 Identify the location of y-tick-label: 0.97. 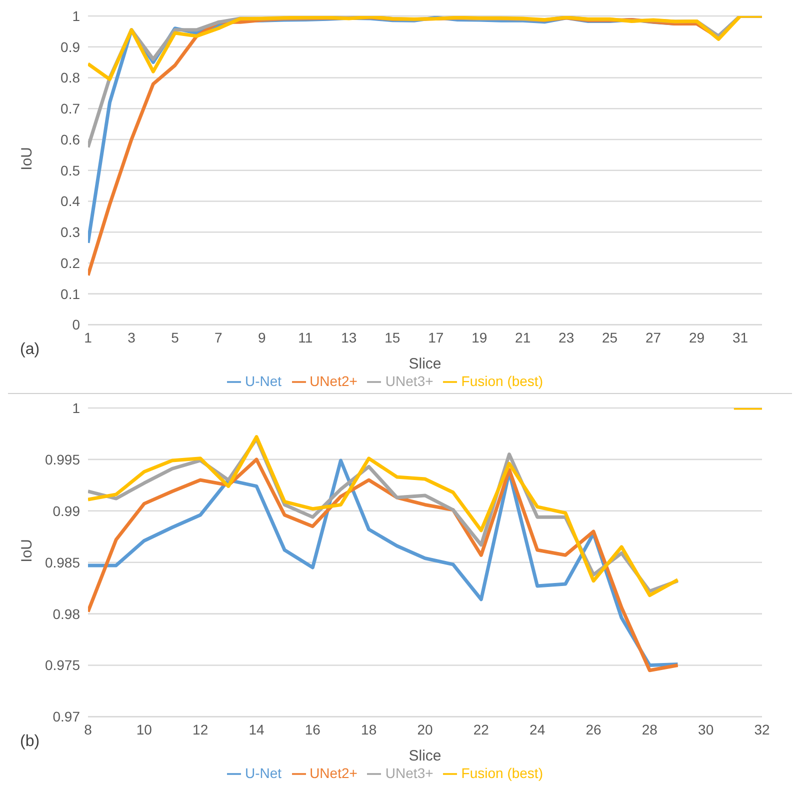
(66, 716).